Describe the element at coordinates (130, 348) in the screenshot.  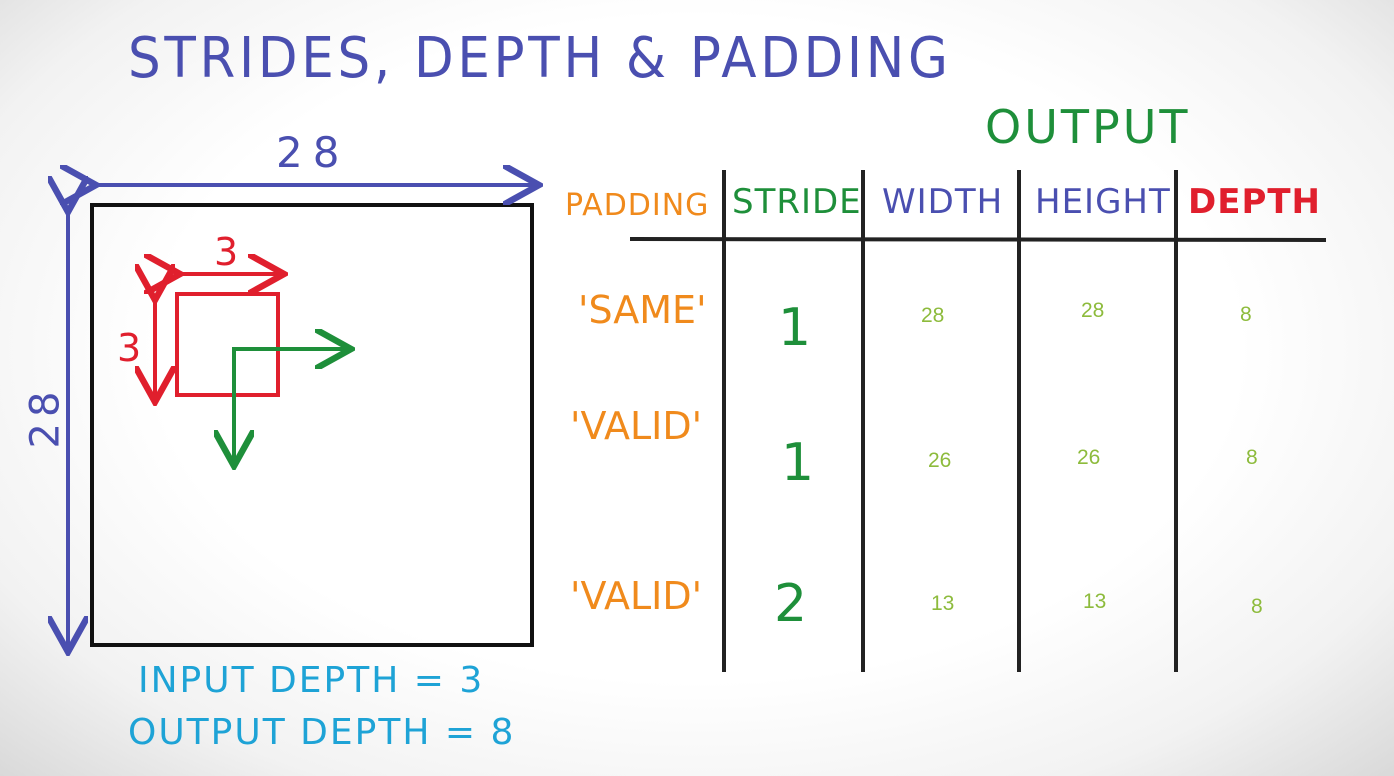
I see `filter-height-label: 3` at that location.